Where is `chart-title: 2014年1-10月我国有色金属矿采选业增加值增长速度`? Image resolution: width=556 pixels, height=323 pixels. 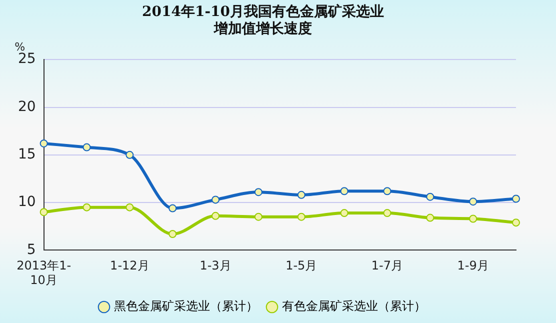
chart-title: 2014年1-10月我国有色金属矿采选业增加值增长速度 is located at coordinates (263, 20).